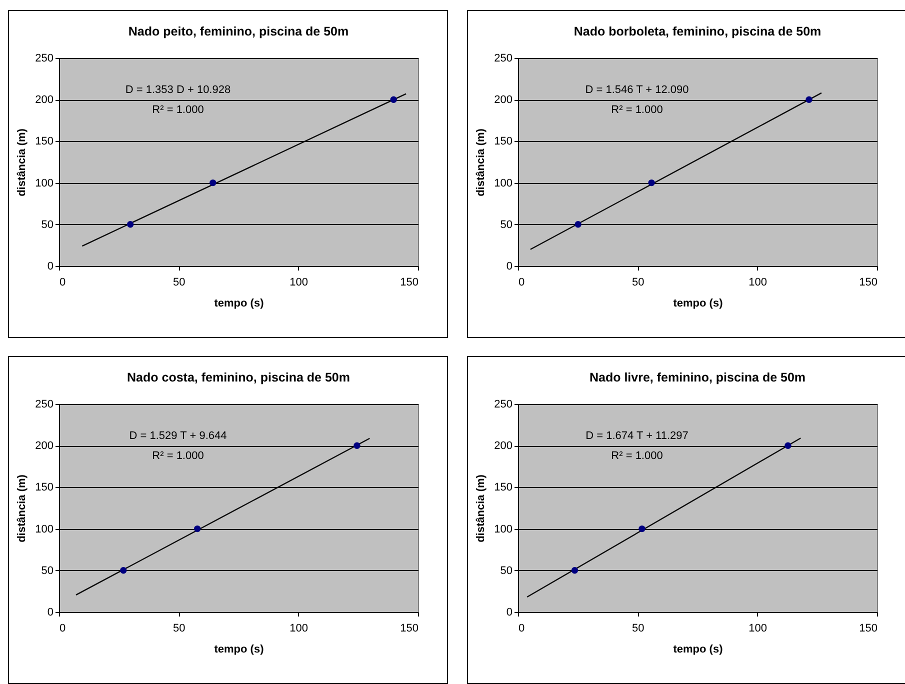 This screenshot has height=684, width=905. Describe the element at coordinates (238, 31) in the screenshot. I see `chart-title: Nado peito, feminino, piscina de 50m` at that location.